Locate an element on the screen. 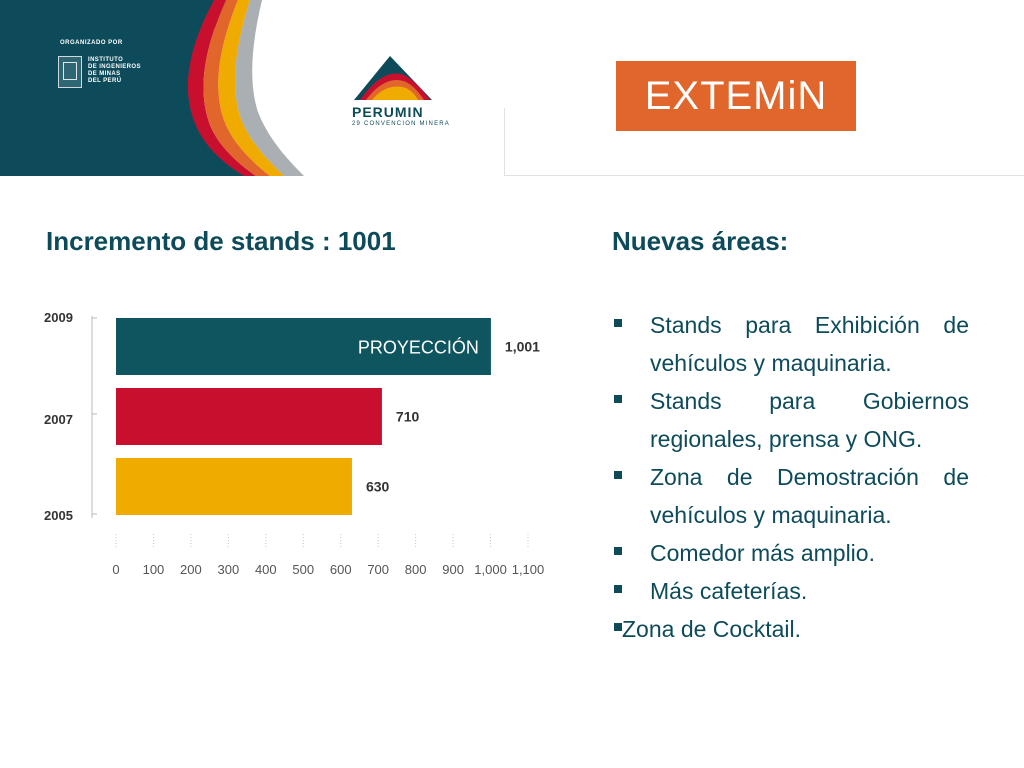 The height and width of the screenshot is (768, 1024). x-tick-label: 400 is located at coordinates (266, 569).